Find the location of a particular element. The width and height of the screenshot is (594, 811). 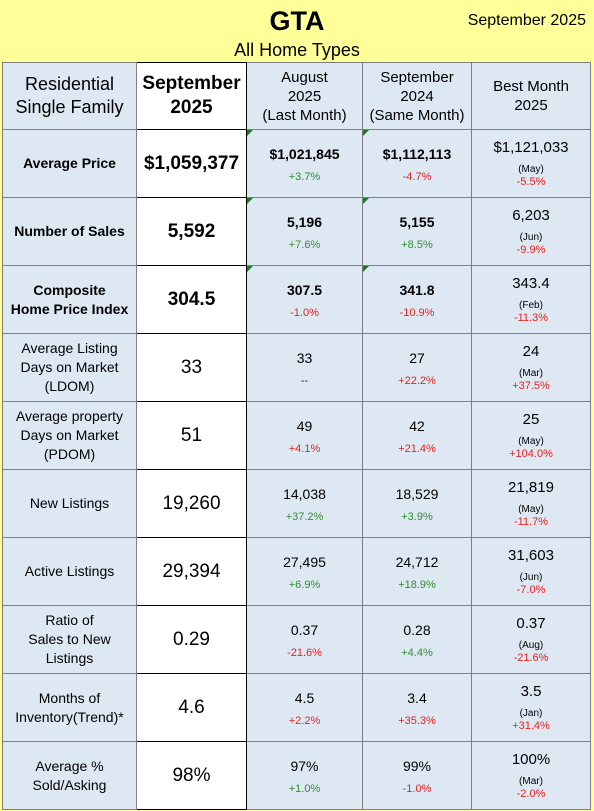

current-value-cell: 0.29 is located at coordinates (191, 639).